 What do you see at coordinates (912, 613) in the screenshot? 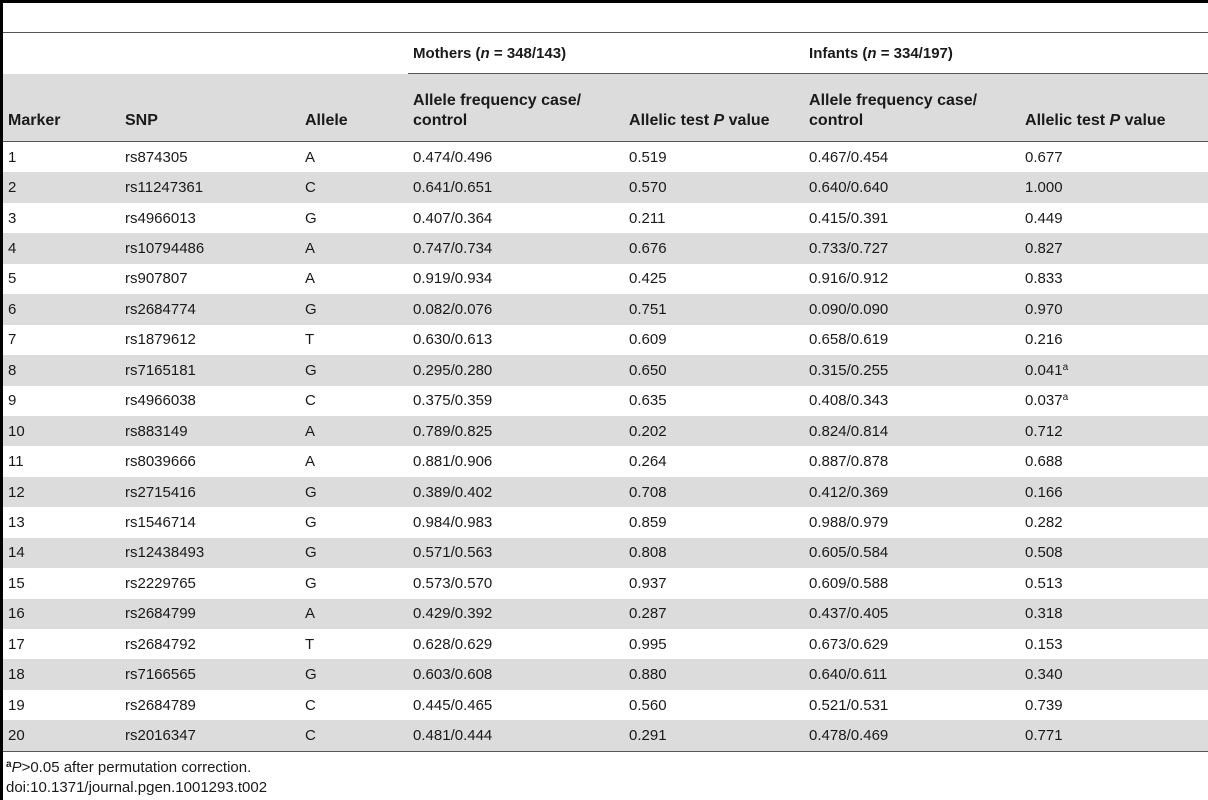
I see `cell-infants-freq: 0.437/0.405` at bounding box center [912, 613].